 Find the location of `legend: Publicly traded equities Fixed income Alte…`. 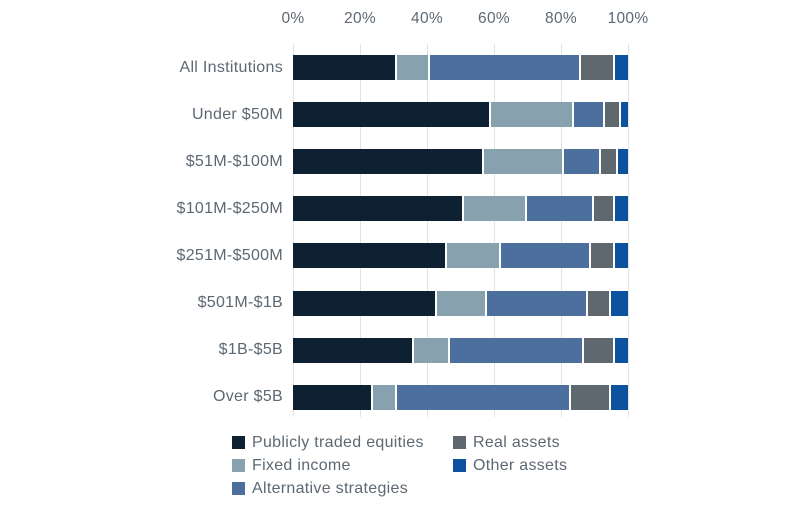

legend: Publicly traded equities Fixed income Alte… is located at coordinates (399, 465).